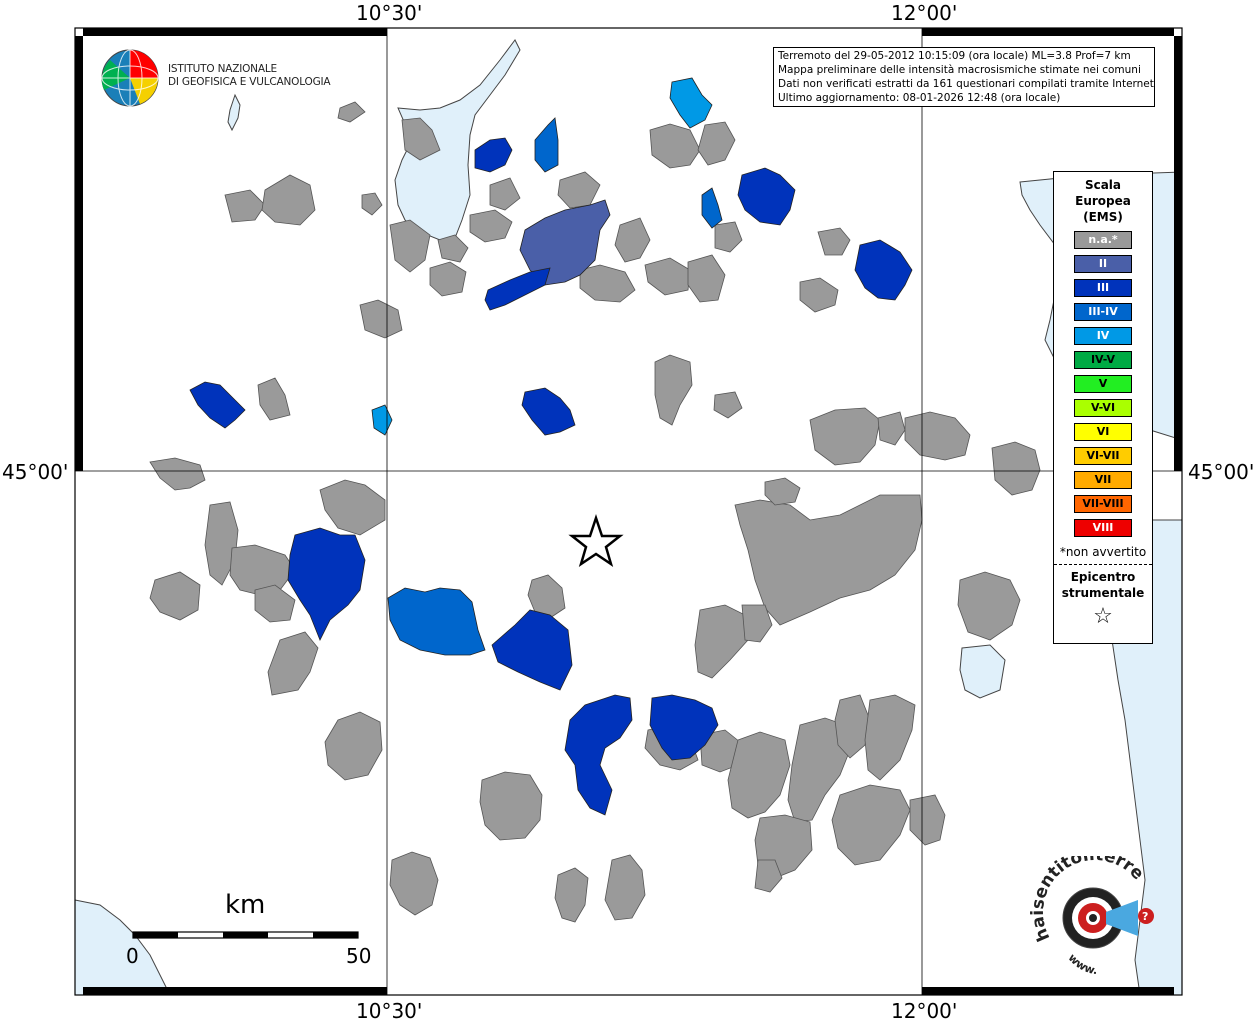  Describe the element at coordinates (1103, 593) in the screenshot. I see `legend-epicenter-line2: strumentale` at that location.